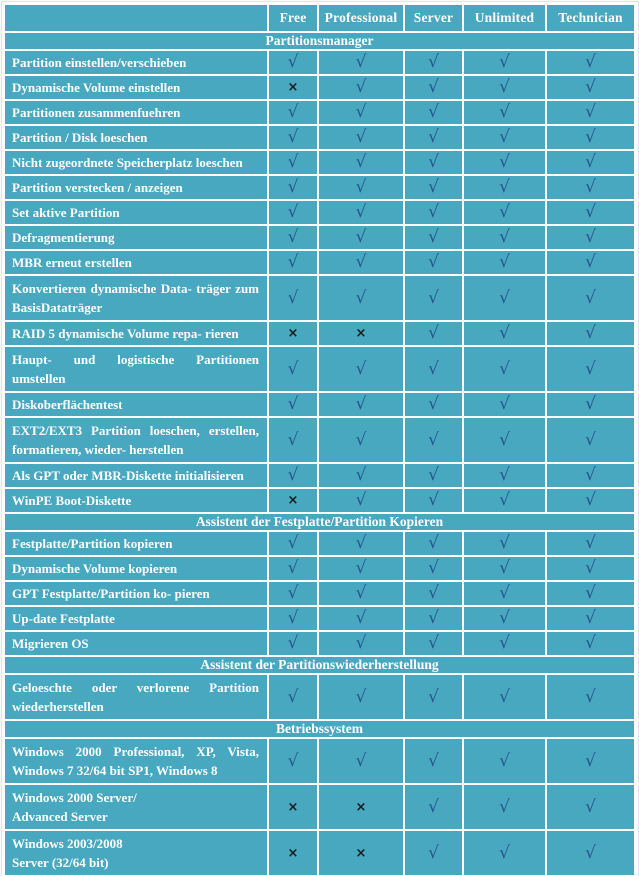 This screenshot has width=639, height=876. What do you see at coordinates (136, 618) in the screenshot?
I see `feature-label: Up-date Festplatte` at bounding box center [136, 618].